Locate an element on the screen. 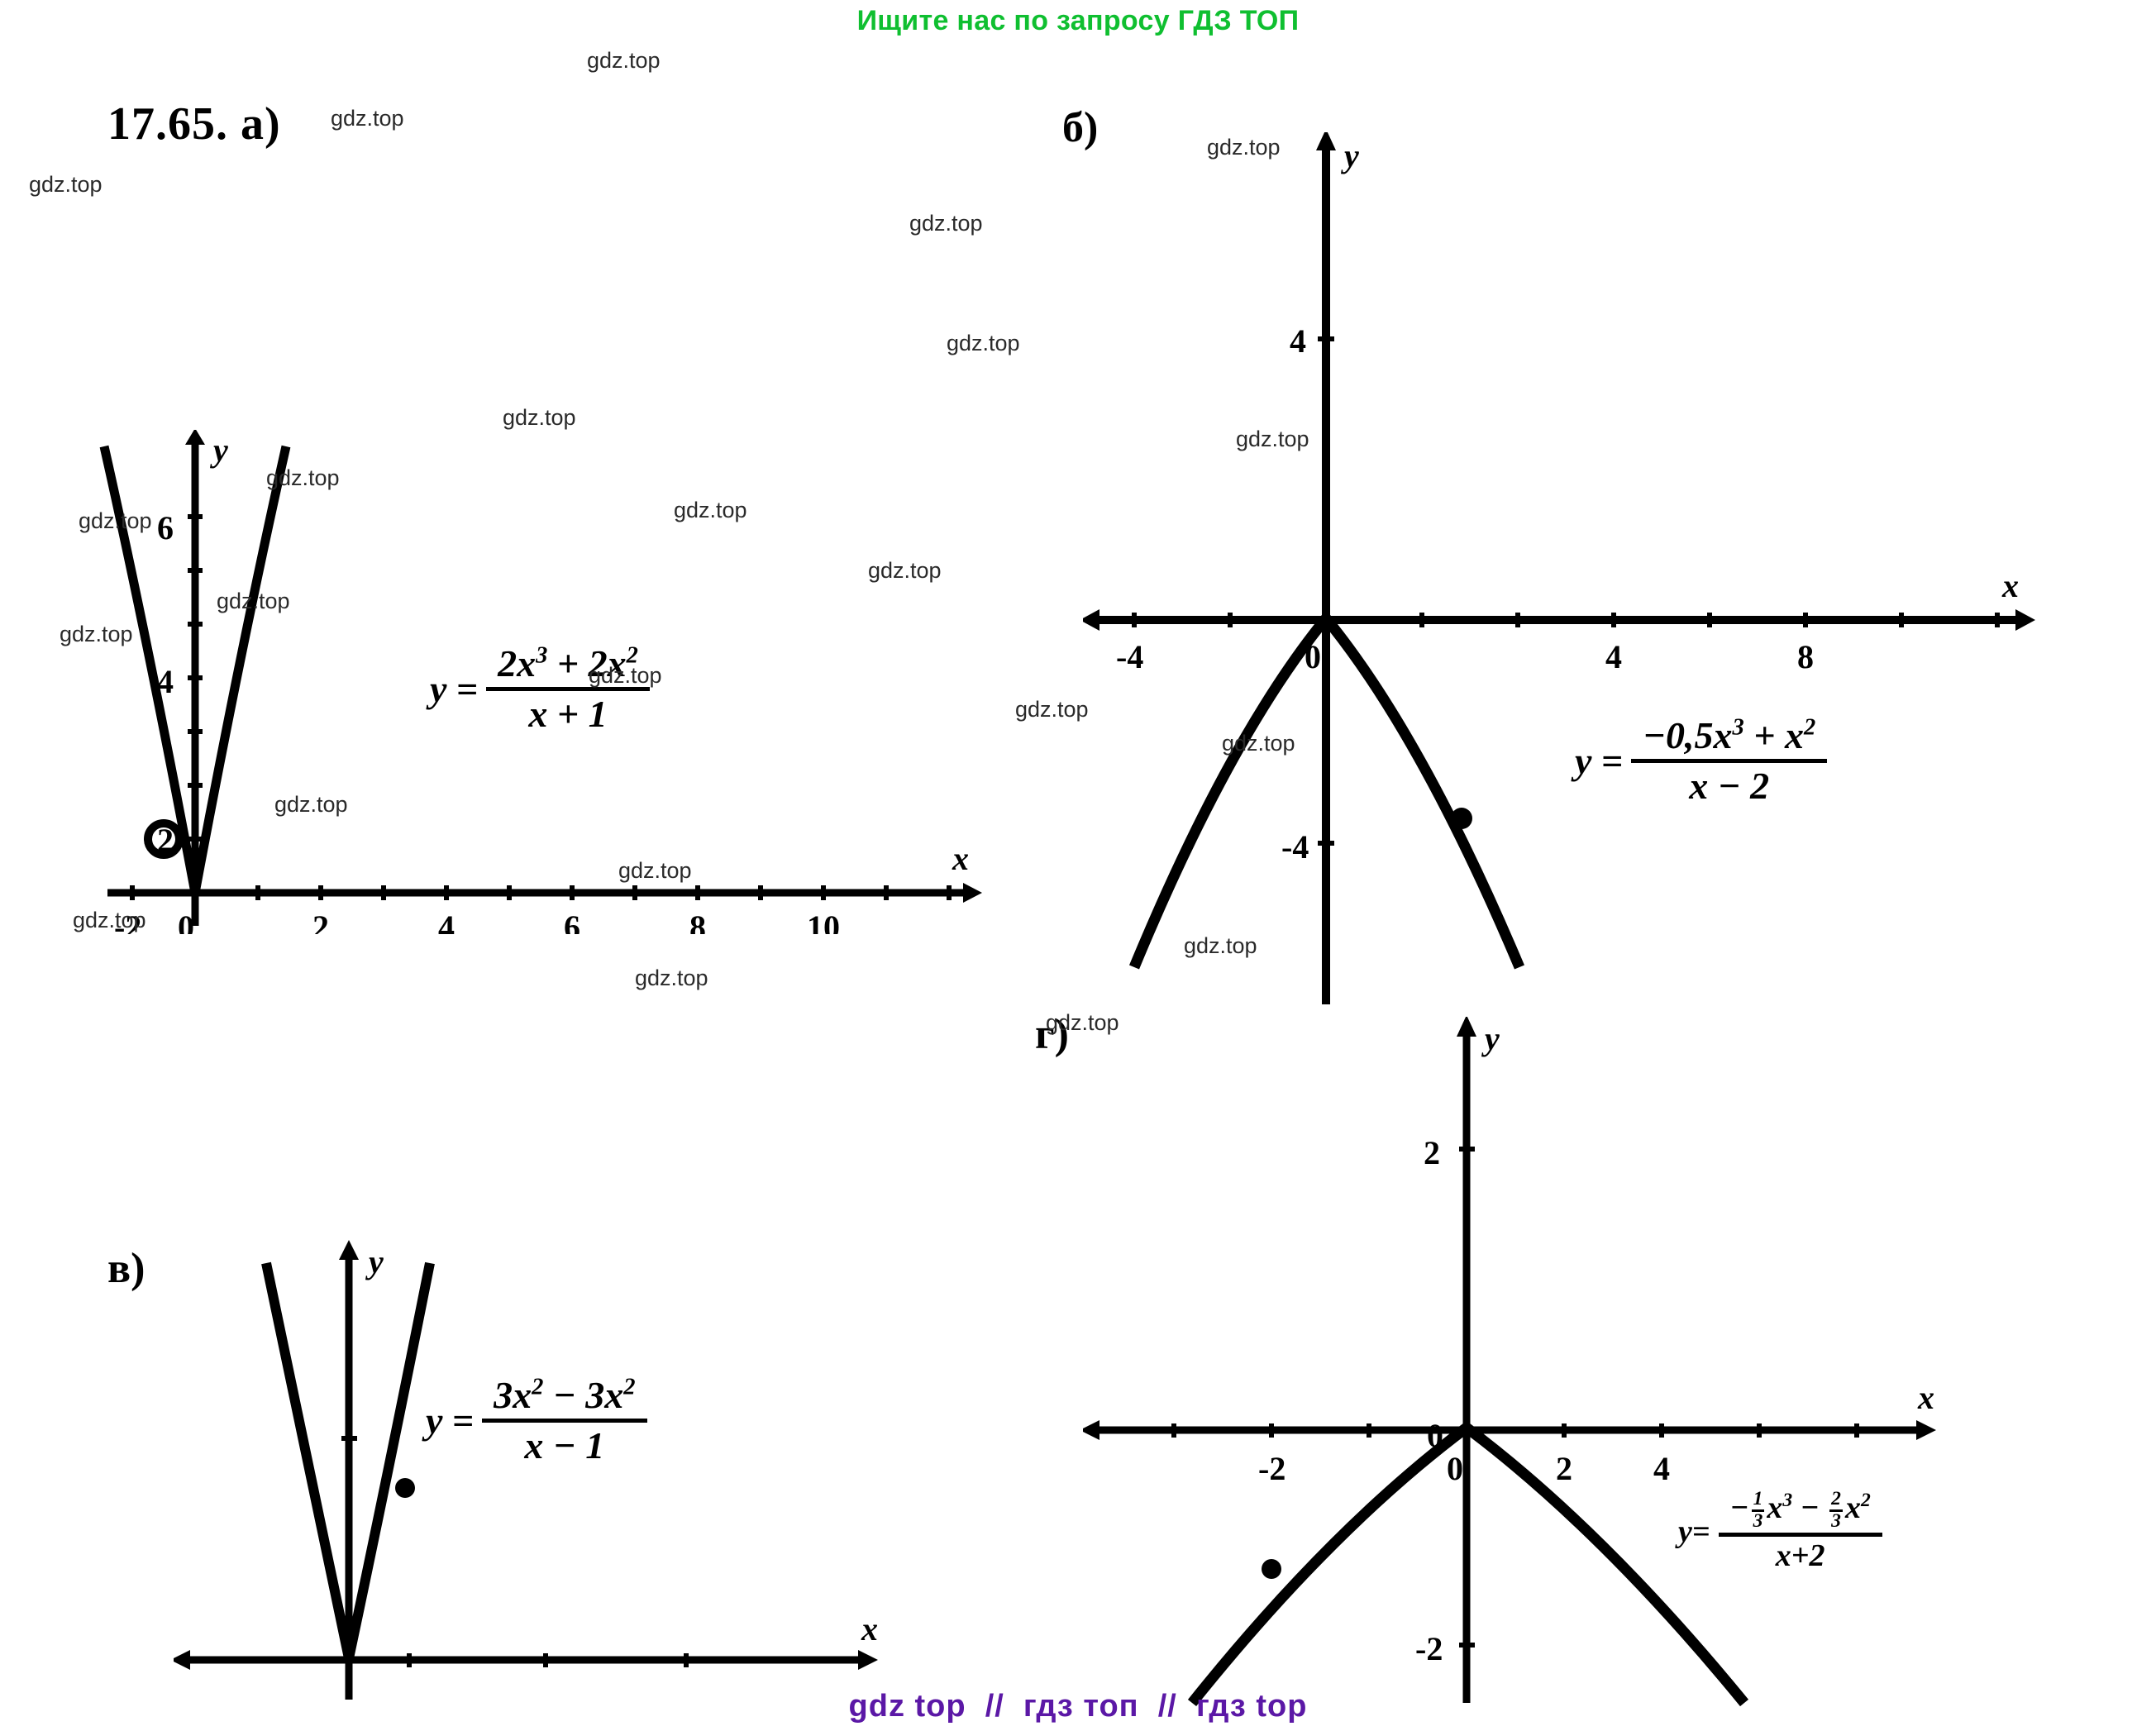 The height and width of the screenshot is (1731, 2156). graph-a-ytick-2: 2 is located at coordinates (165, 840).